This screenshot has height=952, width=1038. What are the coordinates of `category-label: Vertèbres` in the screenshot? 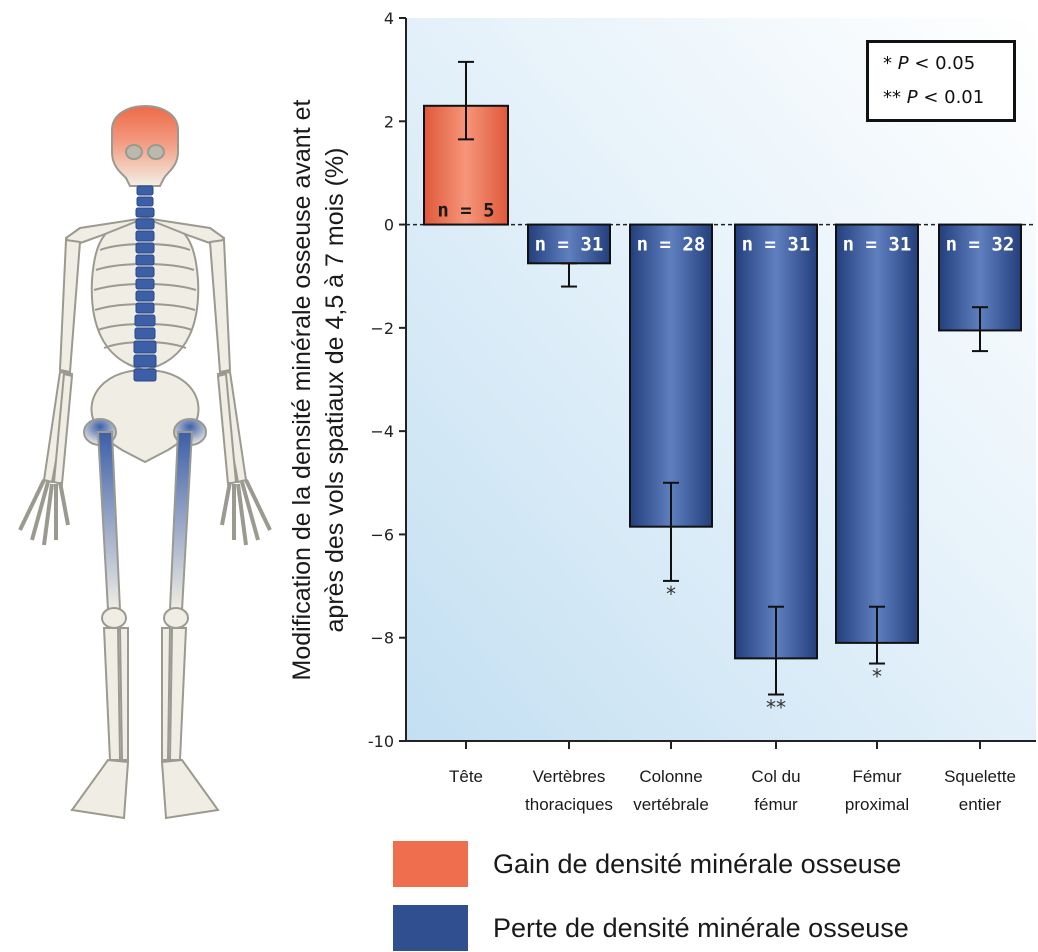 It's located at (569, 776).